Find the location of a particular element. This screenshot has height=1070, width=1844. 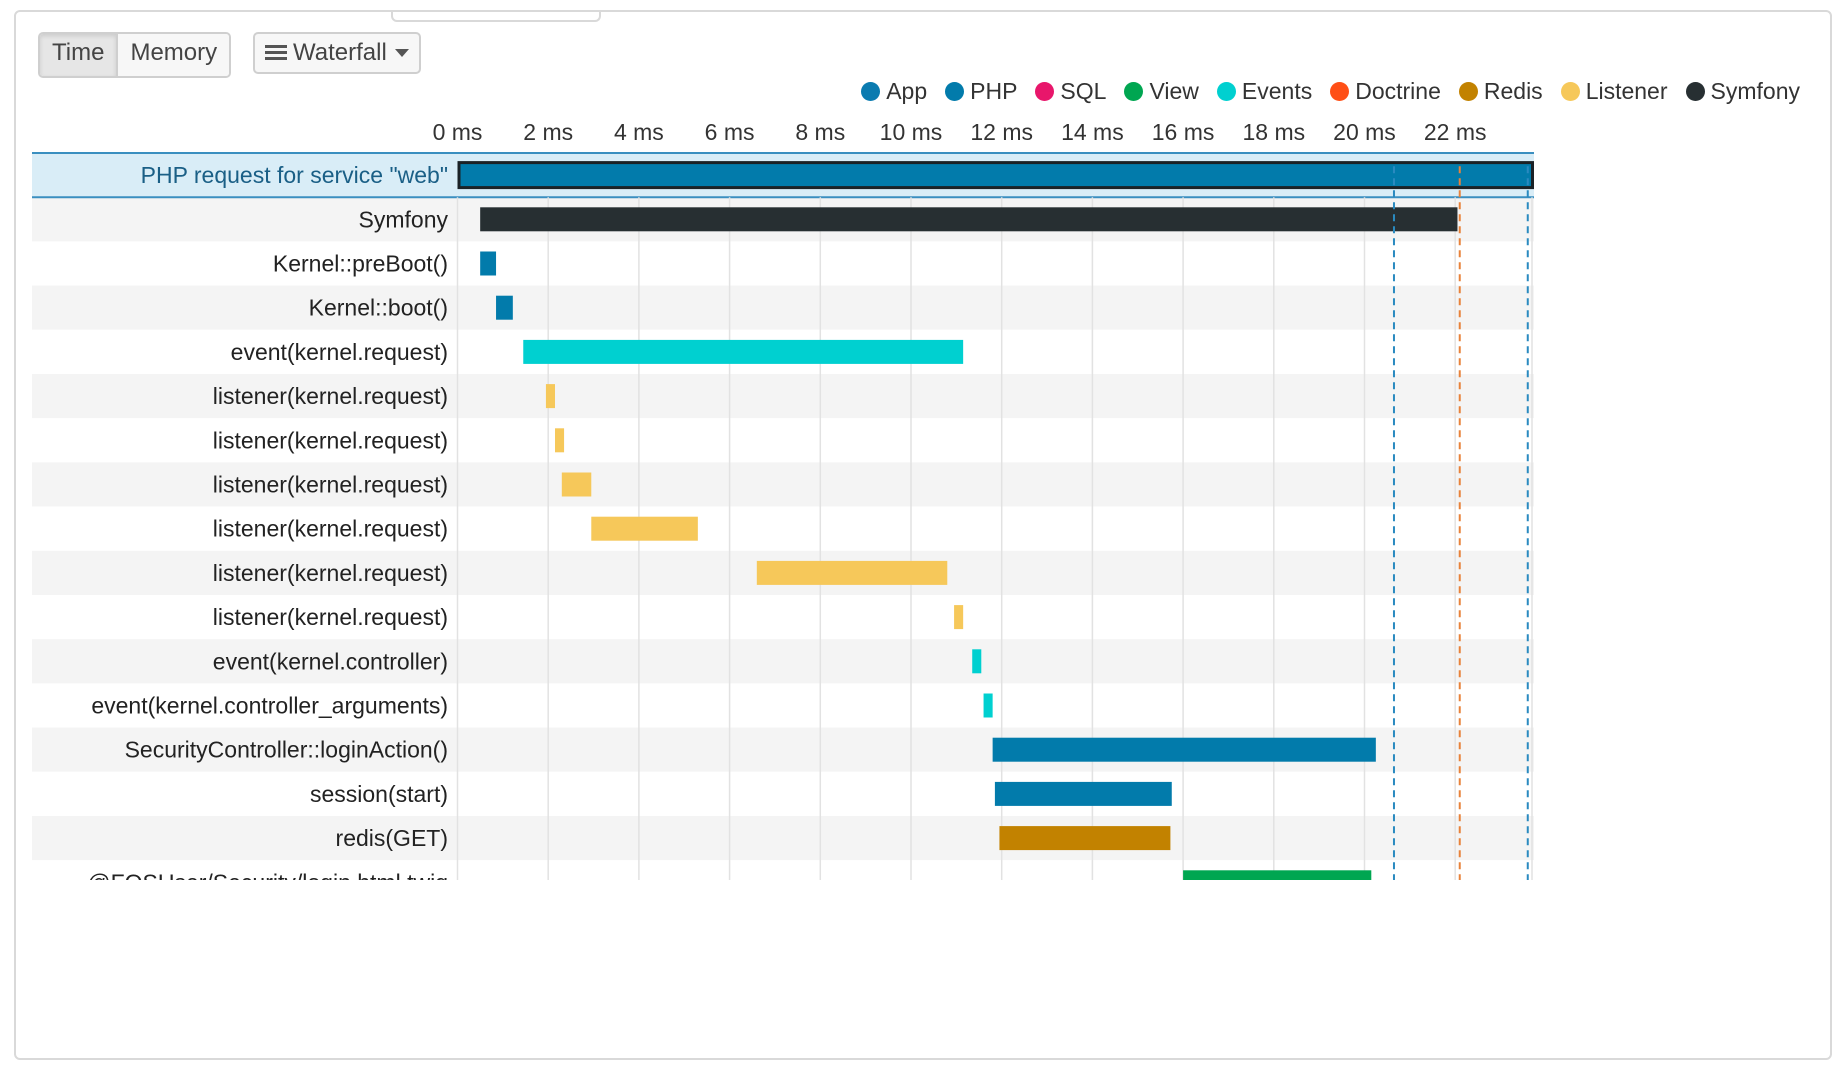

legend-item-events: Events is located at coordinates (1264, 91).